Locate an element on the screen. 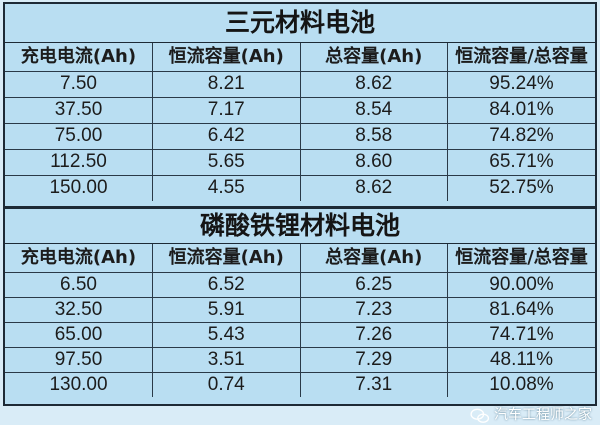 The image size is (600, 425). table-row: 7.50 8.21 8.62 95.24% is located at coordinates (300, 84).